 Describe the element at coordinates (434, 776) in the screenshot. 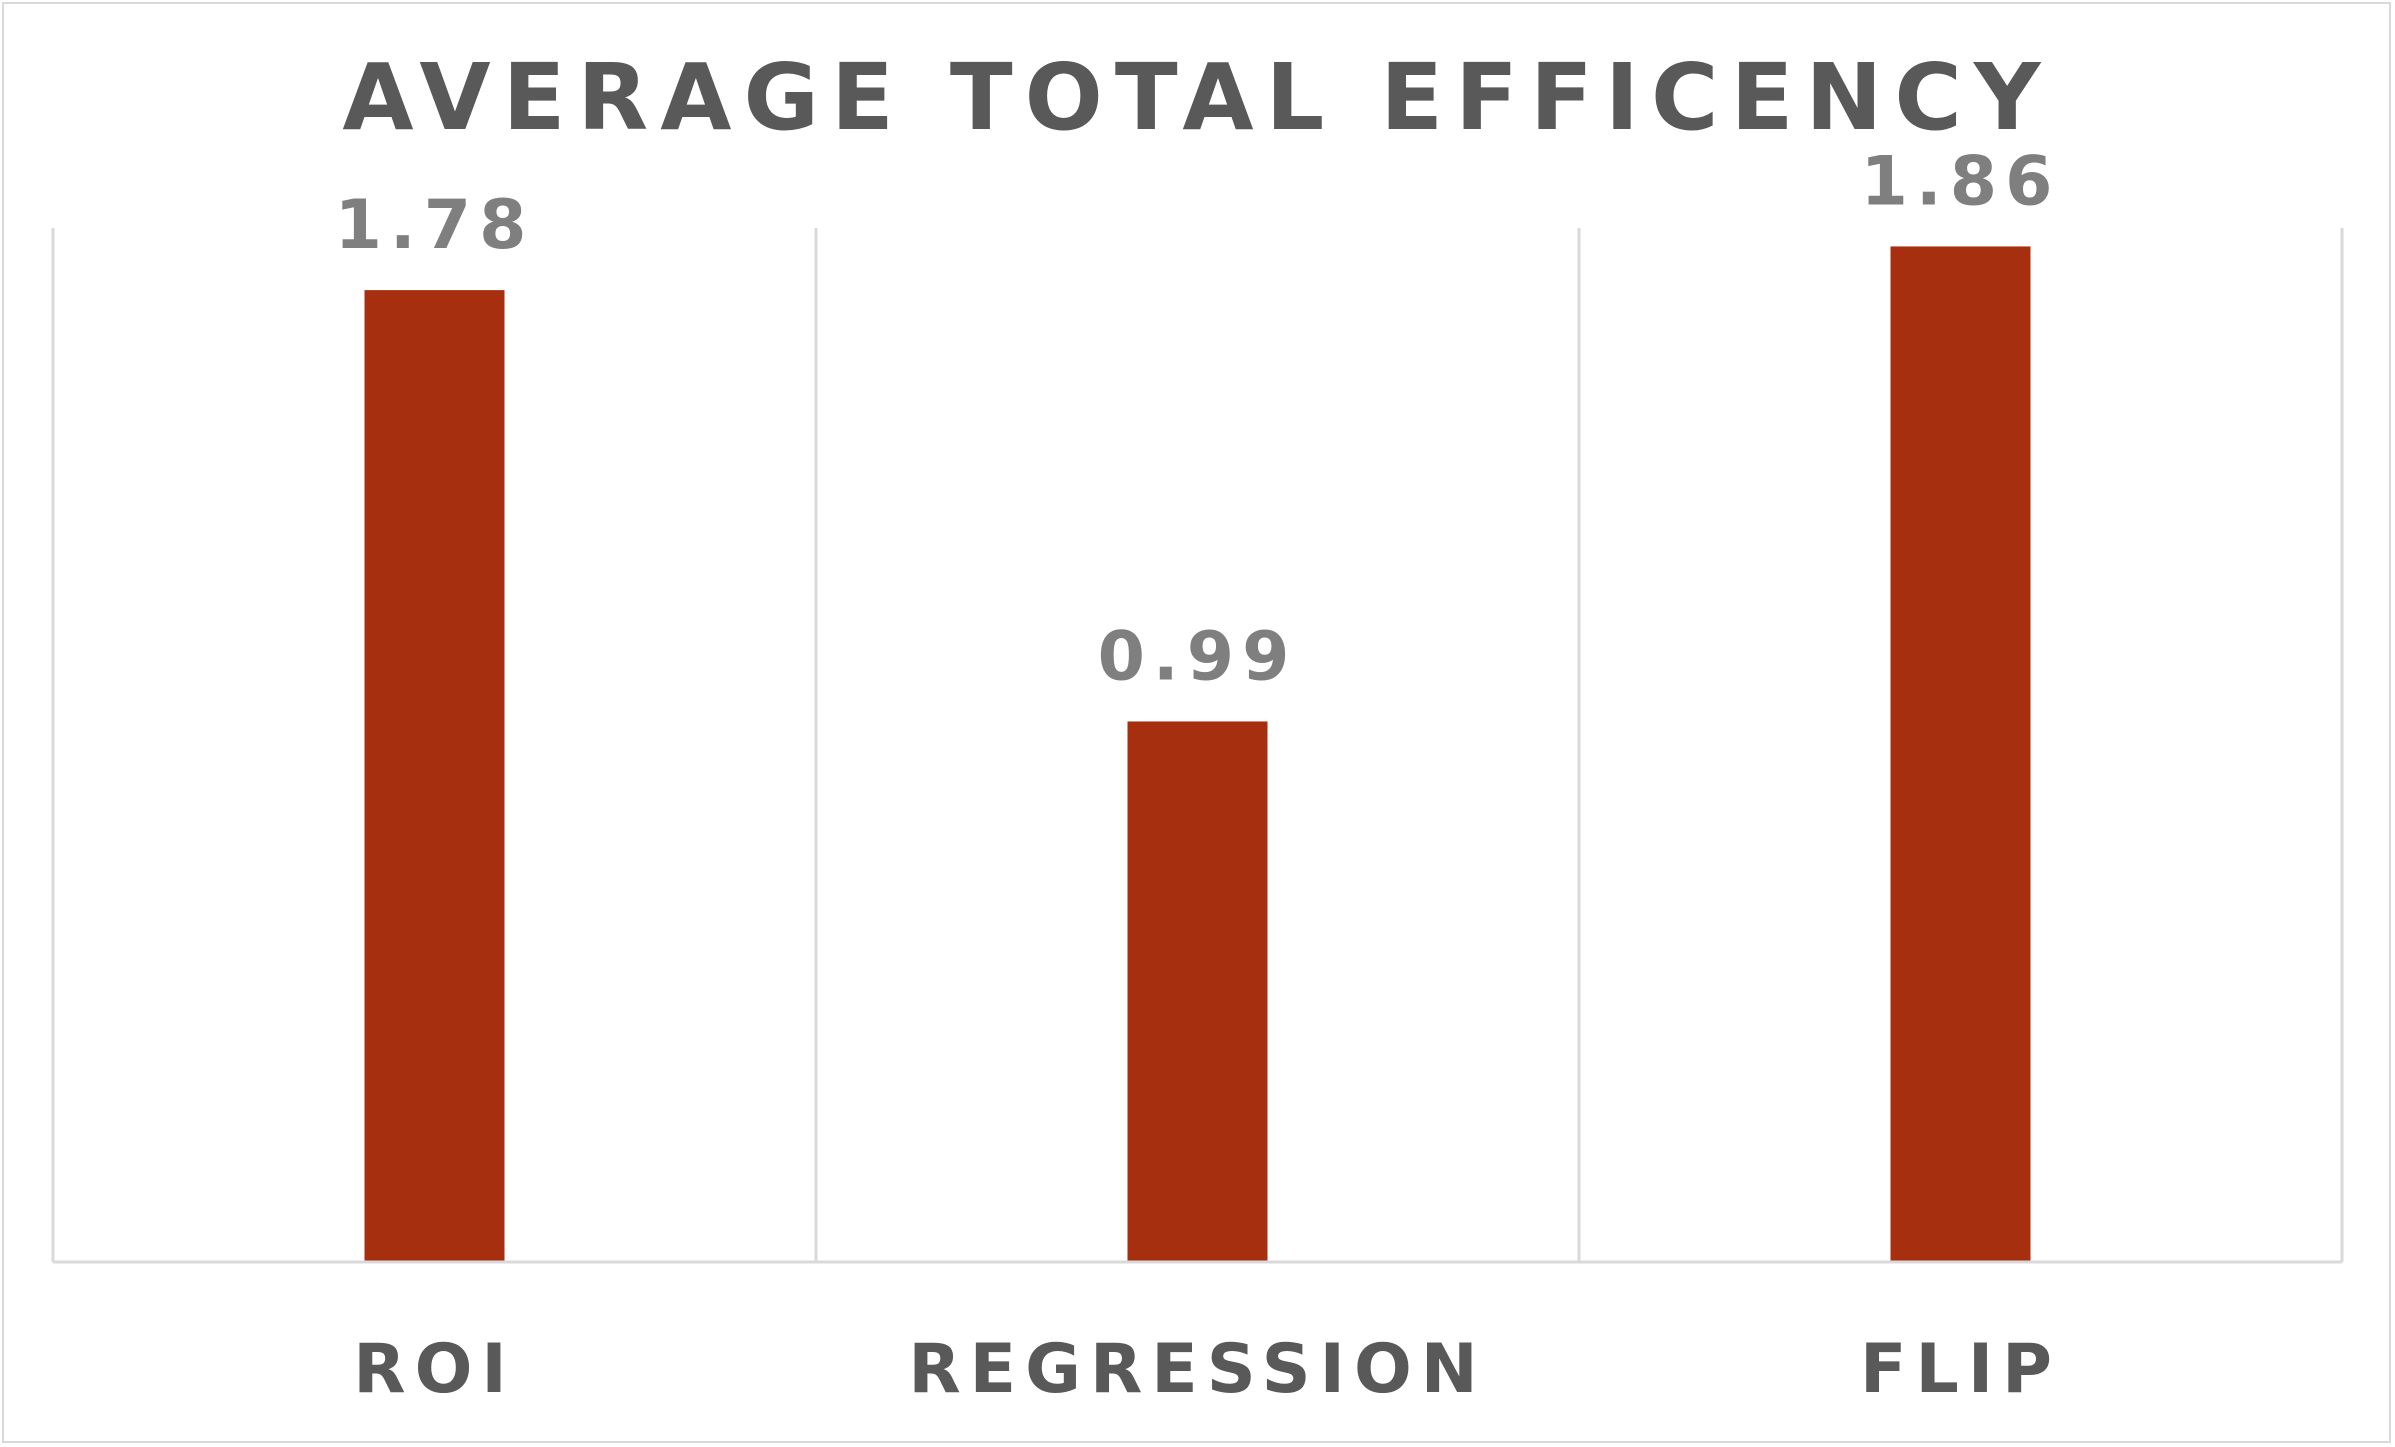

I see `bar-roi` at that location.